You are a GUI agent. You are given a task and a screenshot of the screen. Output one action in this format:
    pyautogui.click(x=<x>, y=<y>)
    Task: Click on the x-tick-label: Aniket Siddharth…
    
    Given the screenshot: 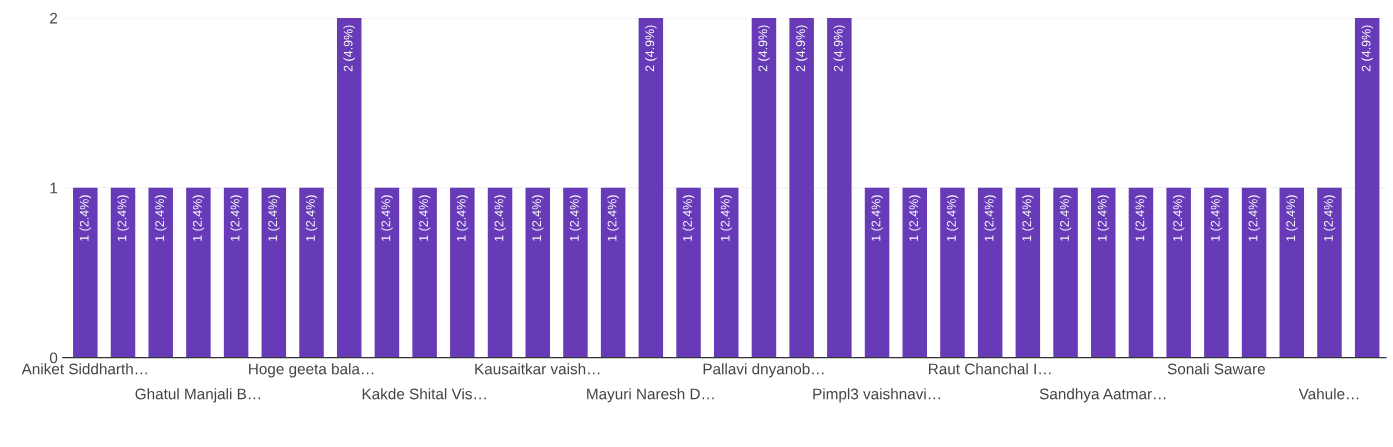 What is the action you would take?
    pyautogui.click(x=84, y=369)
    